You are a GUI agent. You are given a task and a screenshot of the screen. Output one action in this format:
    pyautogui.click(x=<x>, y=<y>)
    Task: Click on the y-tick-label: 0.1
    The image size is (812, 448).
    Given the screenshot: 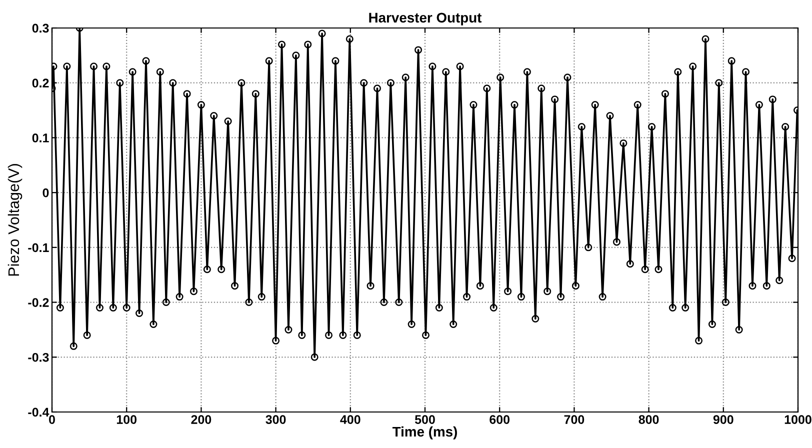 What is the action you would take?
    pyautogui.click(x=40, y=138)
    